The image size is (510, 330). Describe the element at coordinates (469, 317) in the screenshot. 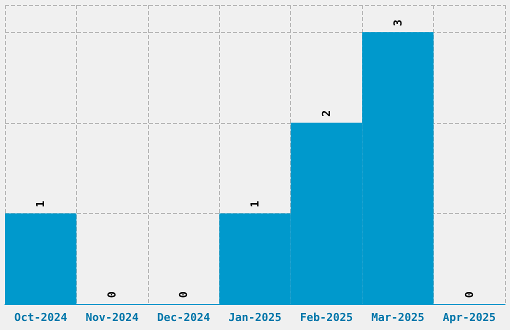

I see `x-tick-label: Apr-2025` at that location.